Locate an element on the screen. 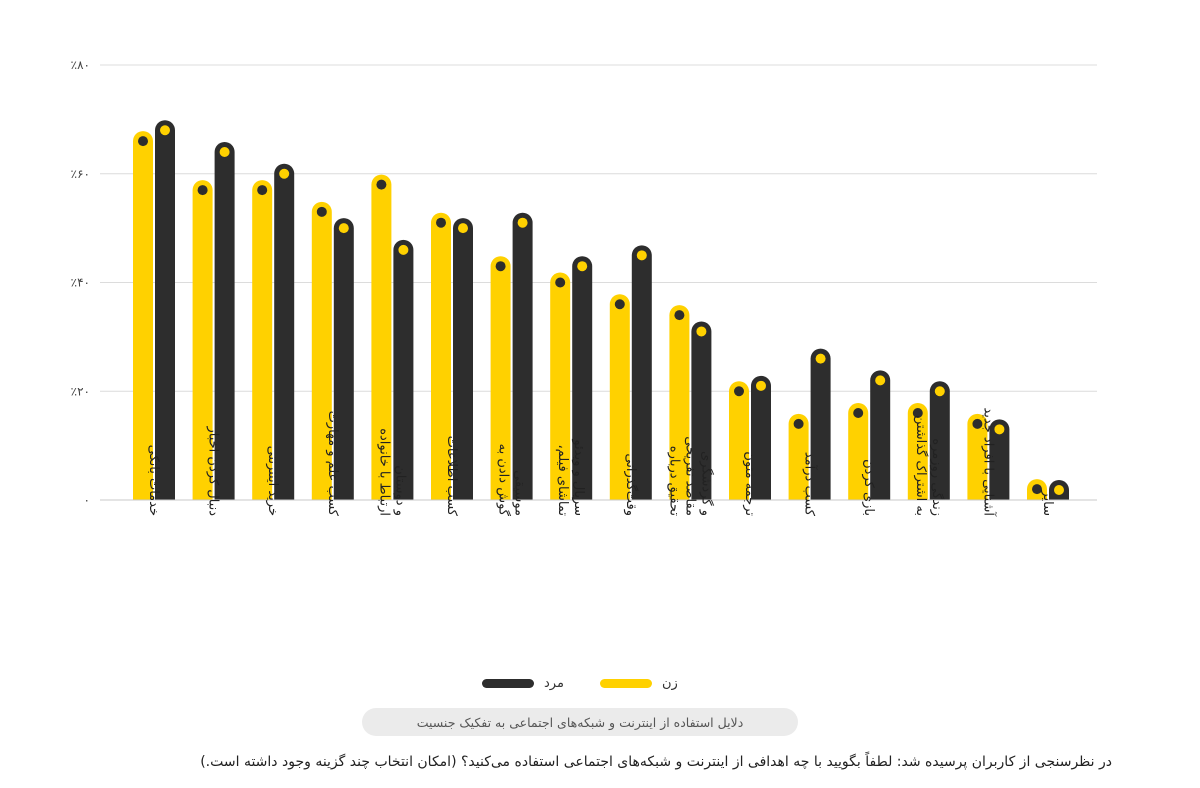  x-tick-label: کسب علم و مهارت is located at coordinates (332, 464).